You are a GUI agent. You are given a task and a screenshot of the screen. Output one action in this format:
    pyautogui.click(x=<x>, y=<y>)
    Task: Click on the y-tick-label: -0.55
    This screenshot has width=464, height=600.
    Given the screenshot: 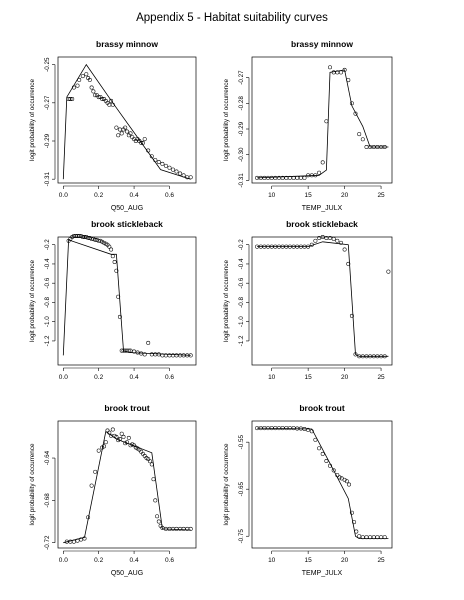 What is the action you would take?
    pyautogui.click(x=241, y=441)
    